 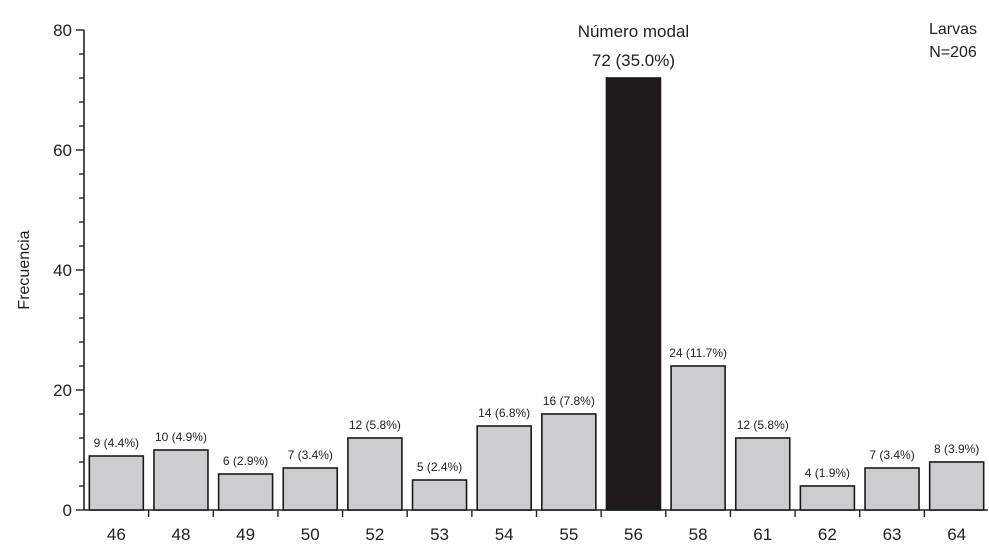 I want to click on data-label: 14 (6.8%), so click(x=504, y=413).